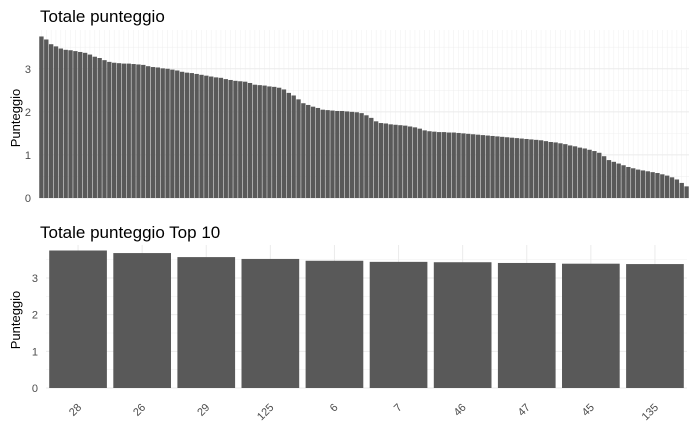 This screenshot has height=432, width=700. What do you see at coordinates (28, 134) in the screenshot?
I see `chart-1-y-ticks: 0 1 2 3` at bounding box center [28, 134].